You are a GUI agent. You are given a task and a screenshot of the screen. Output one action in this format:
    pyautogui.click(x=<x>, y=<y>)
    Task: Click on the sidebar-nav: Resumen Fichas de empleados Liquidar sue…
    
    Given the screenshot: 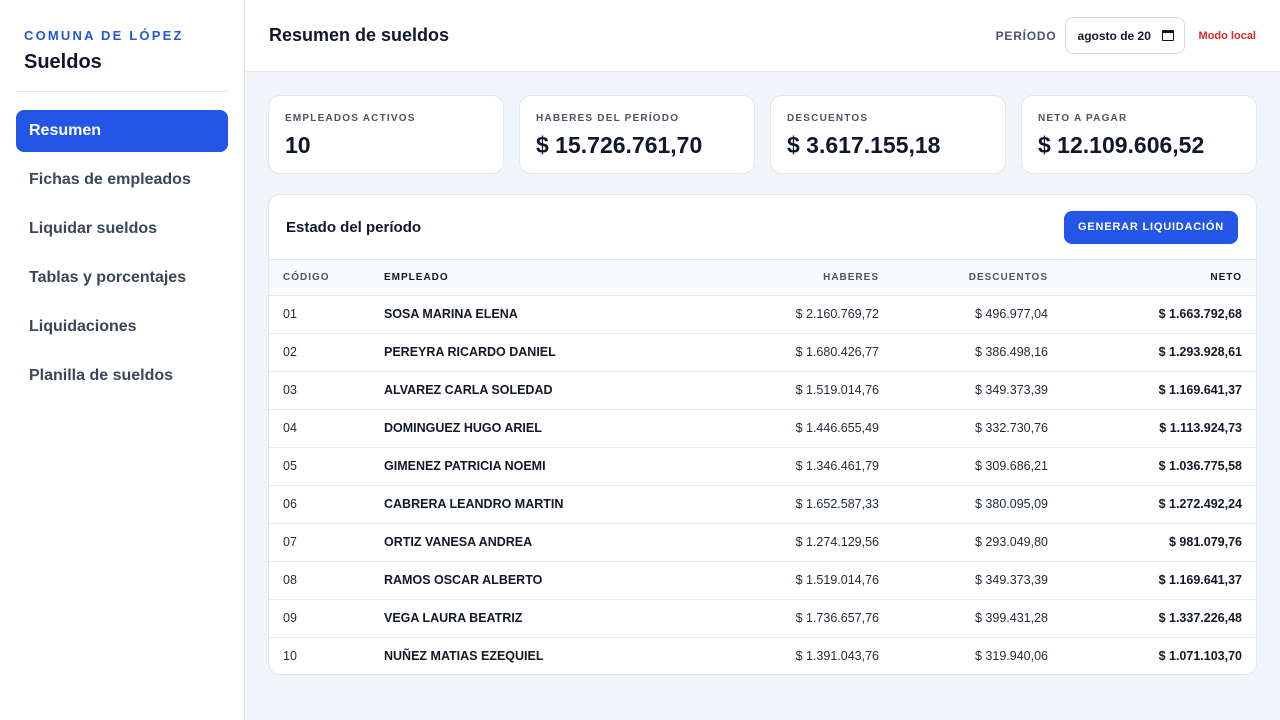 What is the action you would take?
    pyautogui.click(x=122, y=253)
    